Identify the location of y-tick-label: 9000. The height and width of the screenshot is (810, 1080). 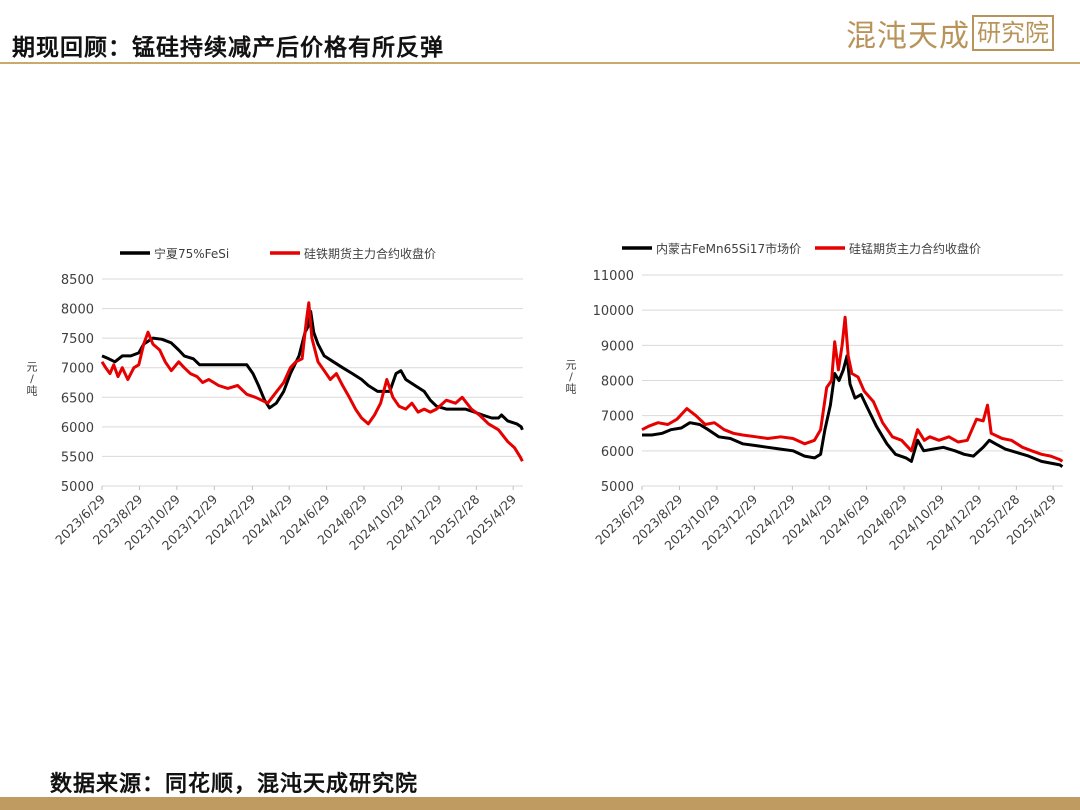
(617, 346).